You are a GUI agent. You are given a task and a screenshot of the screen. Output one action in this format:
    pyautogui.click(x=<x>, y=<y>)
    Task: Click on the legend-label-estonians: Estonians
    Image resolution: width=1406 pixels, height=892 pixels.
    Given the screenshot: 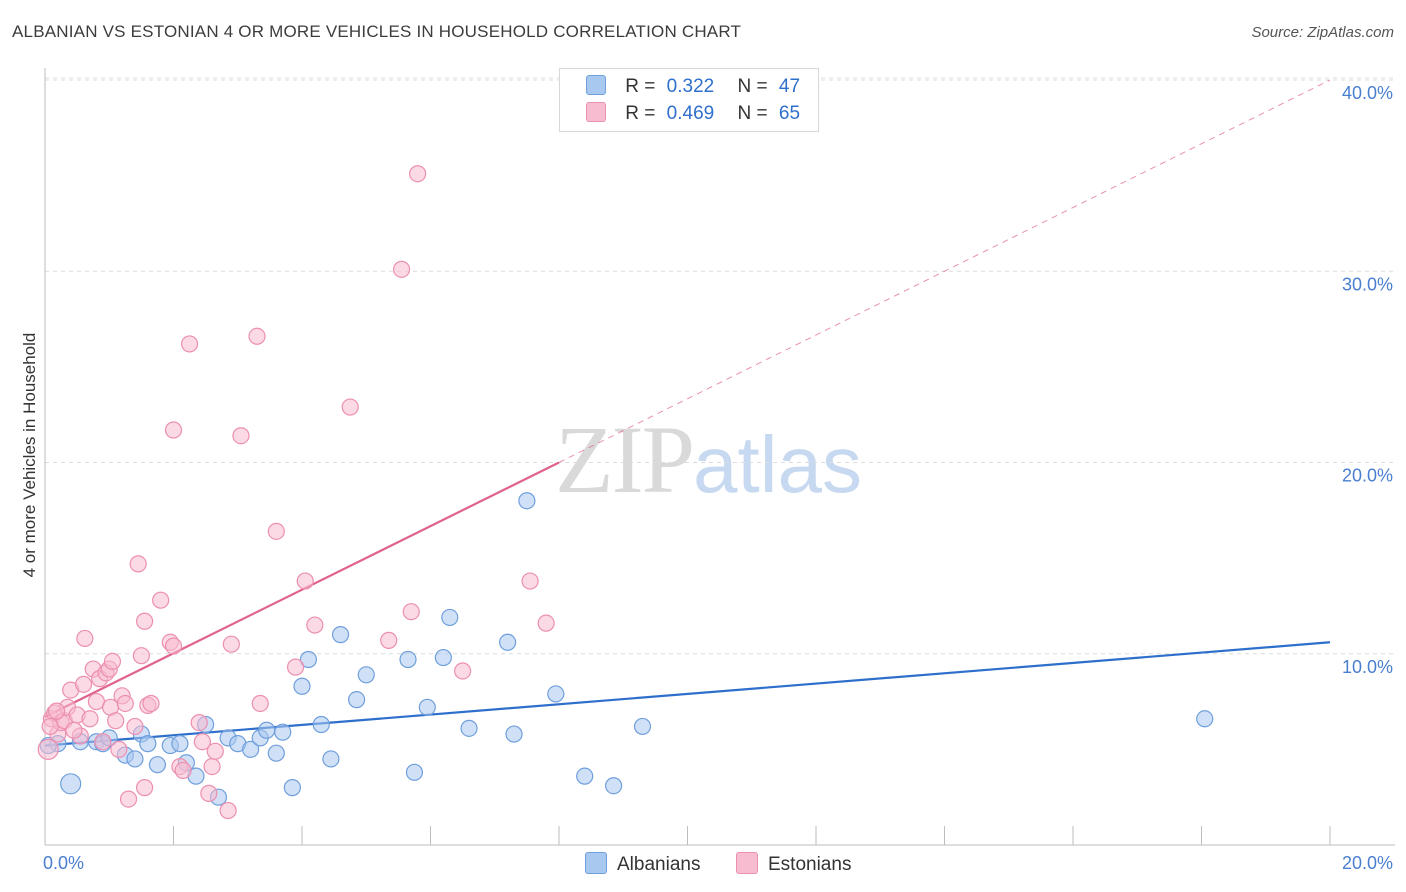 What is the action you would take?
    pyautogui.click(x=810, y=864)
    